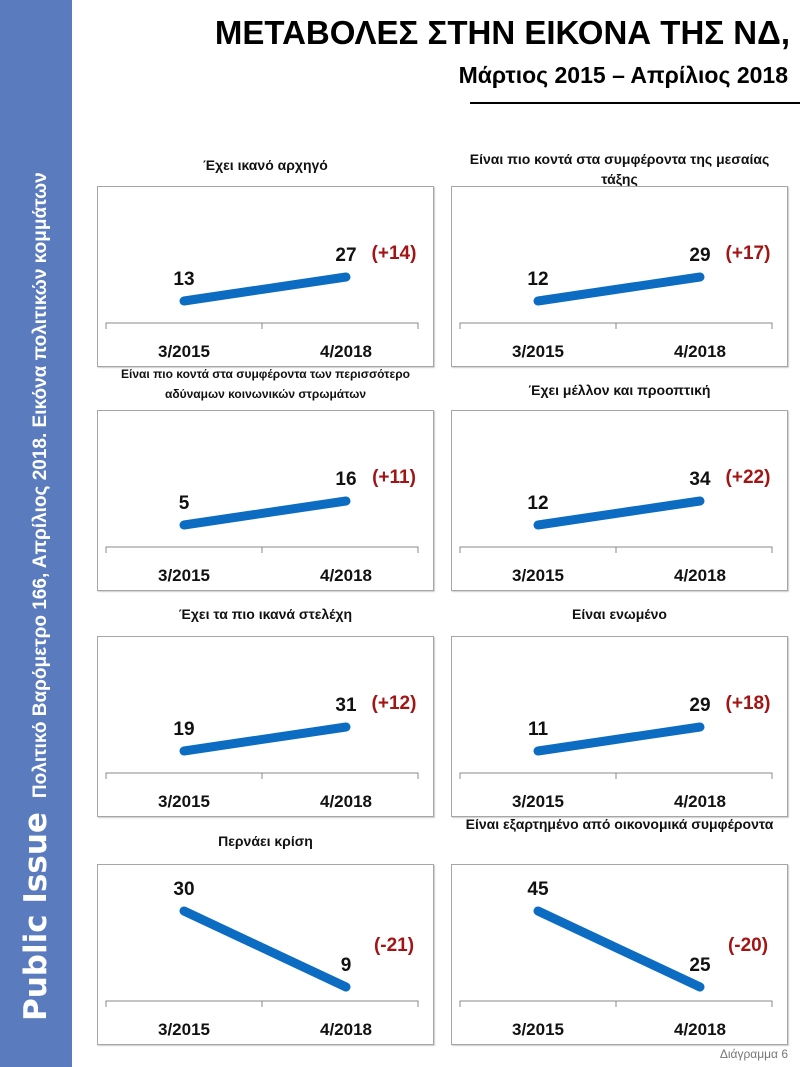  What do you see at coordinates (183, 729) in the screenshot?
I see `data-label: 19` at bounding box center [183, 729].